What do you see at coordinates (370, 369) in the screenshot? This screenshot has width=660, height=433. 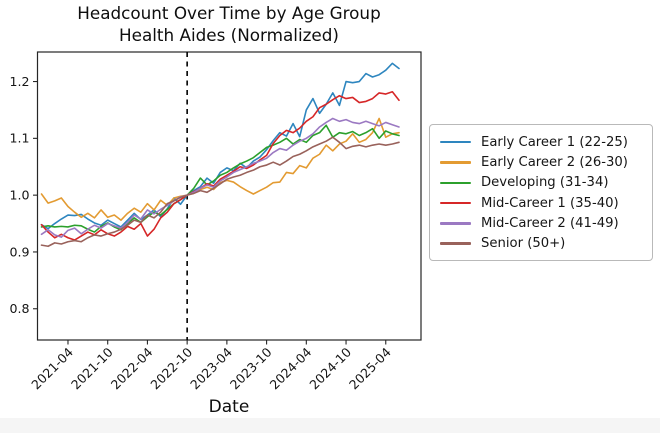 I see `x-tick-label: 2025-04` at bounding box center [370, 369].